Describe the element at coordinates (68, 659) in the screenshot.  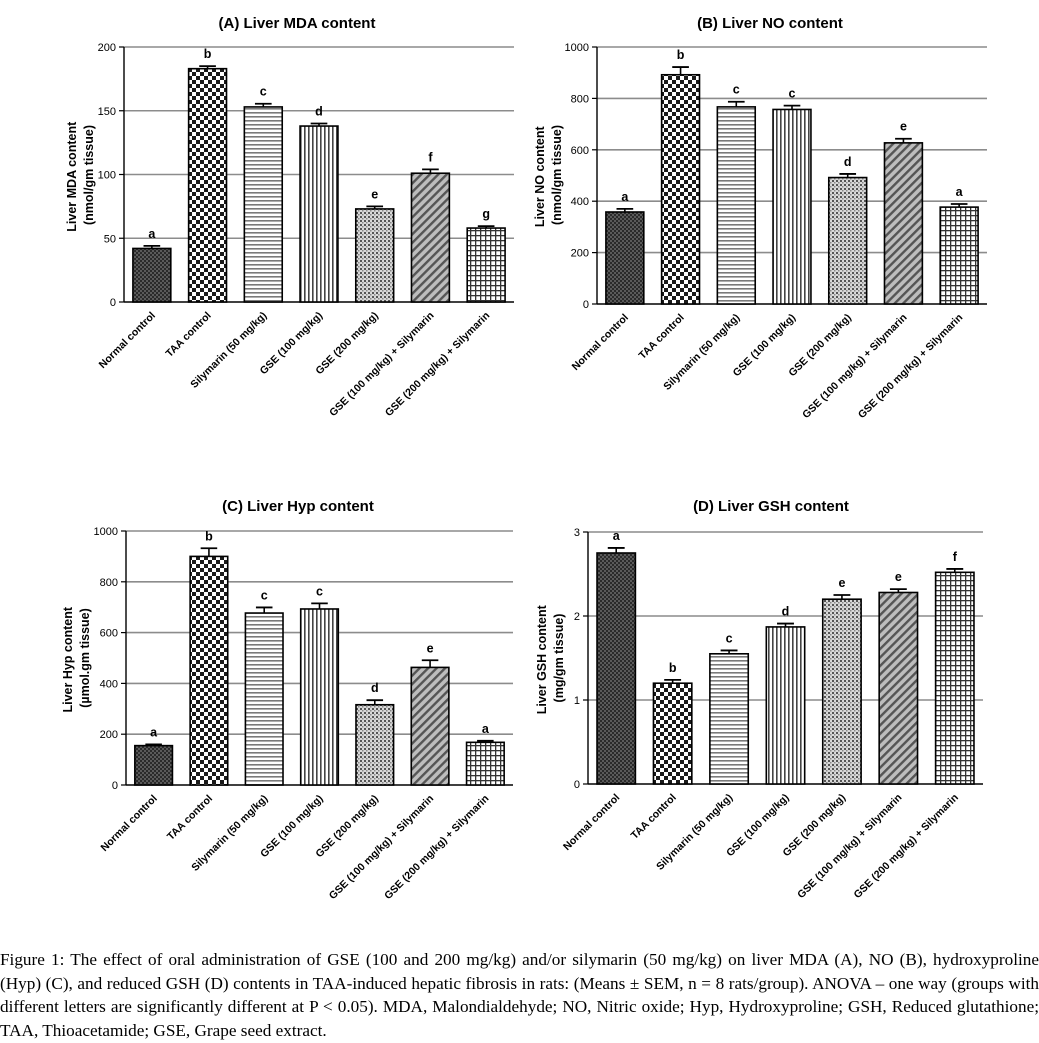
I see `y-axis-label-line-1: Liver Hyp content` at that location.